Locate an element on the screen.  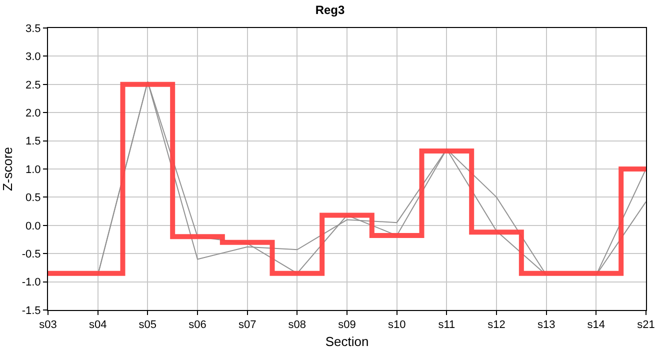
y-tick-label: 3.5 is located at coordinates (33, 28).